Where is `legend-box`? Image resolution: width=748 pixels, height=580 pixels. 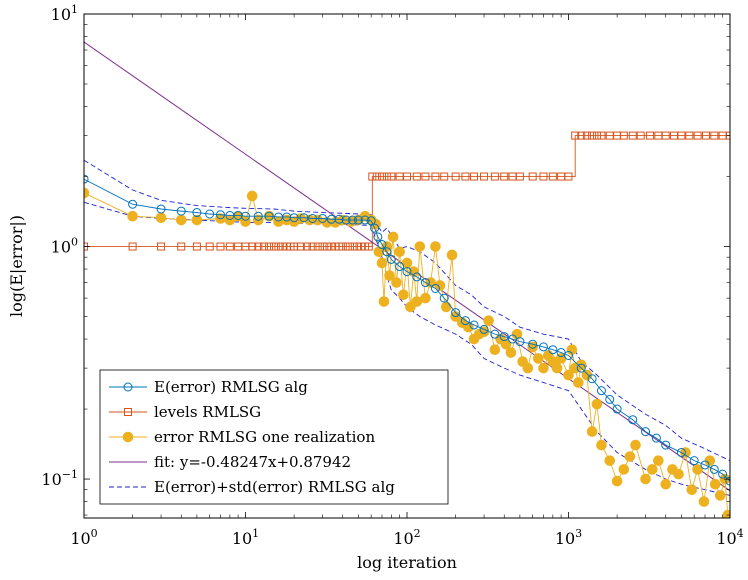
legend-box is located at coordinates (274, 437).